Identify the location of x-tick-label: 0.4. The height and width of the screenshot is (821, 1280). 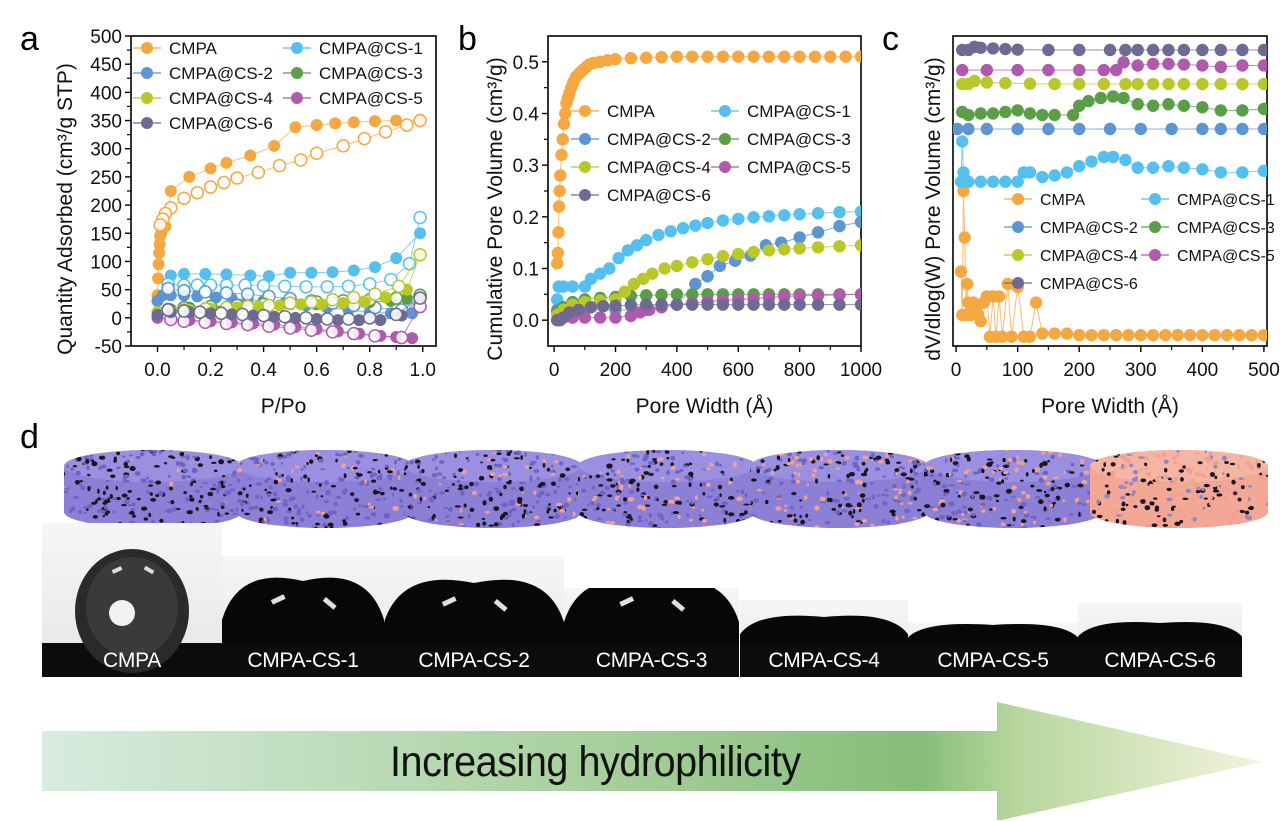
(263, 370).